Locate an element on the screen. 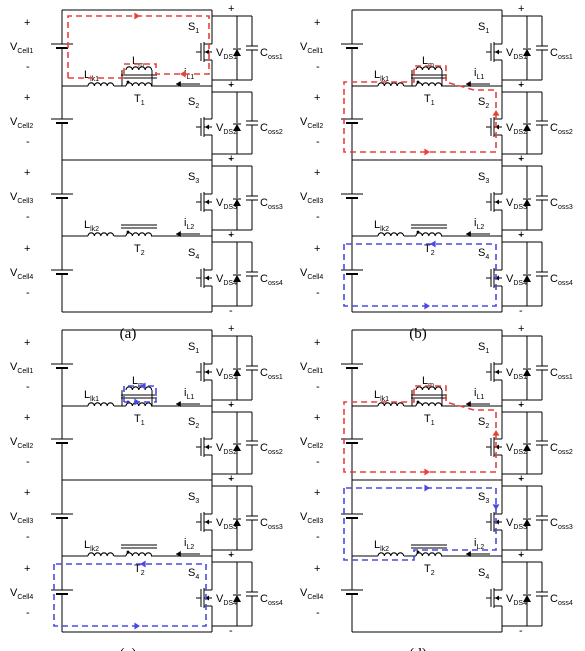 This screenshot has height=651, width=585. coss-label-3: Coss3 is located at coordinates (561, 524).